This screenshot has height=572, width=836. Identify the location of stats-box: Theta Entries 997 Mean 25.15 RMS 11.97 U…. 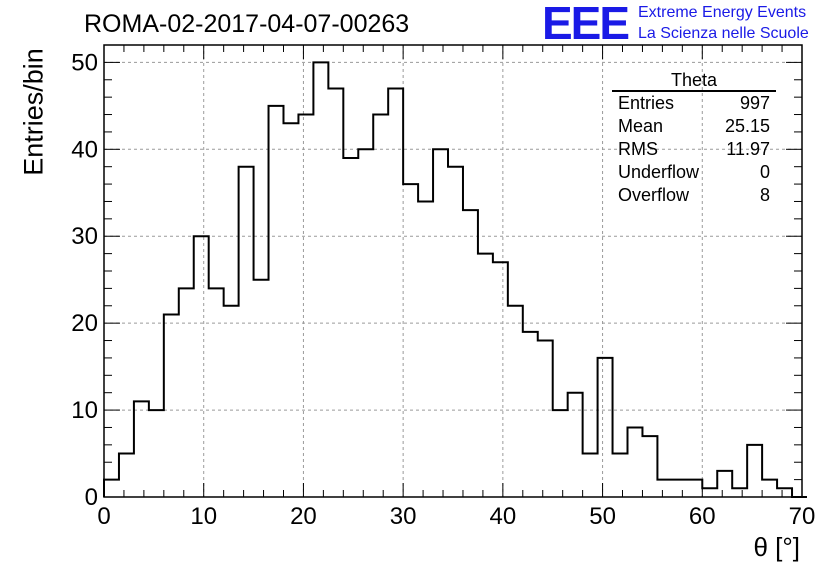
(694, 138).